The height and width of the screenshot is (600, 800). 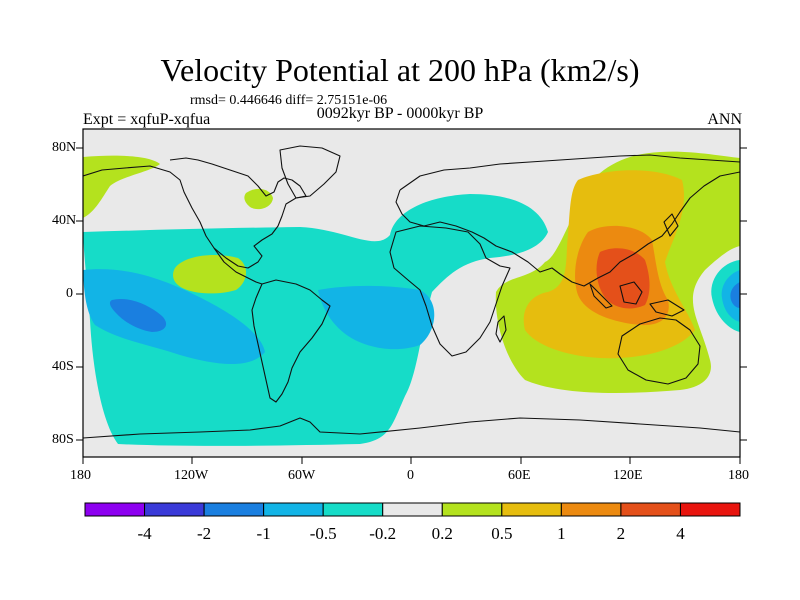 I want to click on coast-madagascar, so click(x=501, y=329).